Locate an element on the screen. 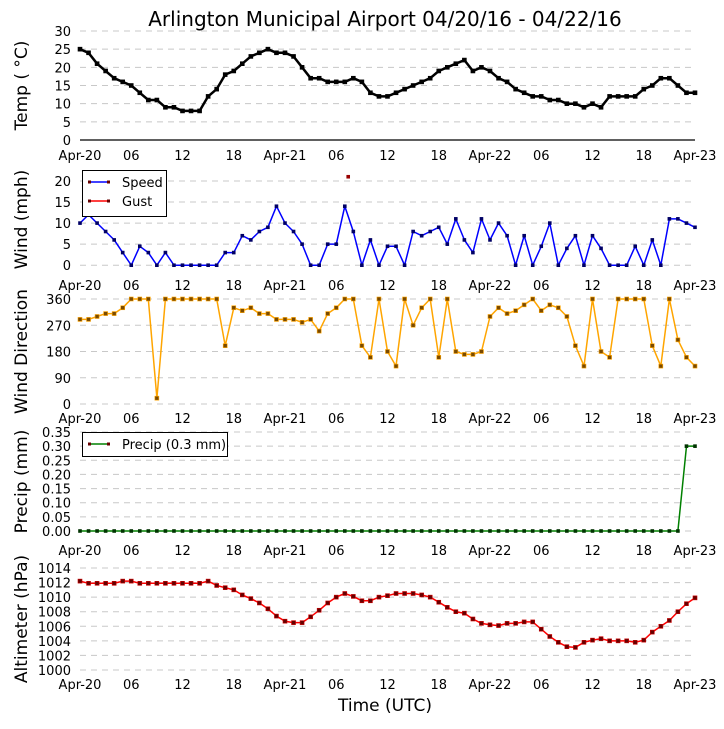  y-tick-label: 0.35 is located at coordinates (56, 433).